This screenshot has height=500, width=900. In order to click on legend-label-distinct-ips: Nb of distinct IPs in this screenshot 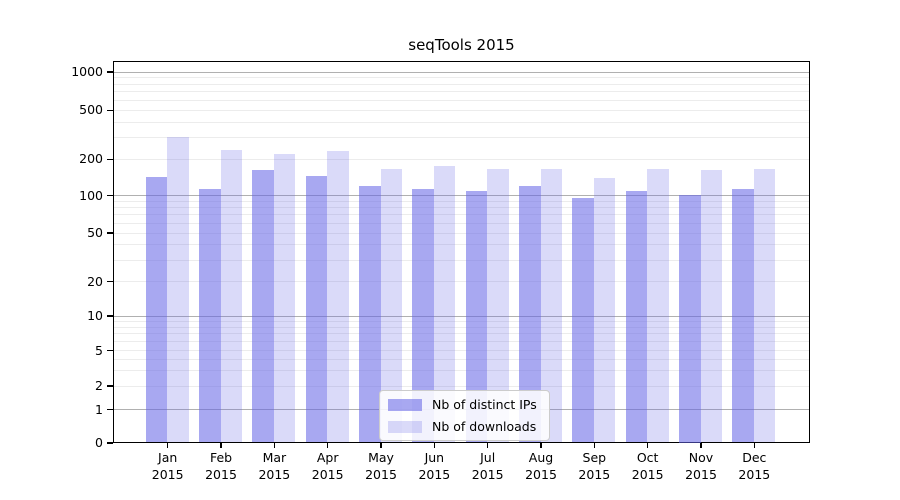, I will do `click(484, 404)`.